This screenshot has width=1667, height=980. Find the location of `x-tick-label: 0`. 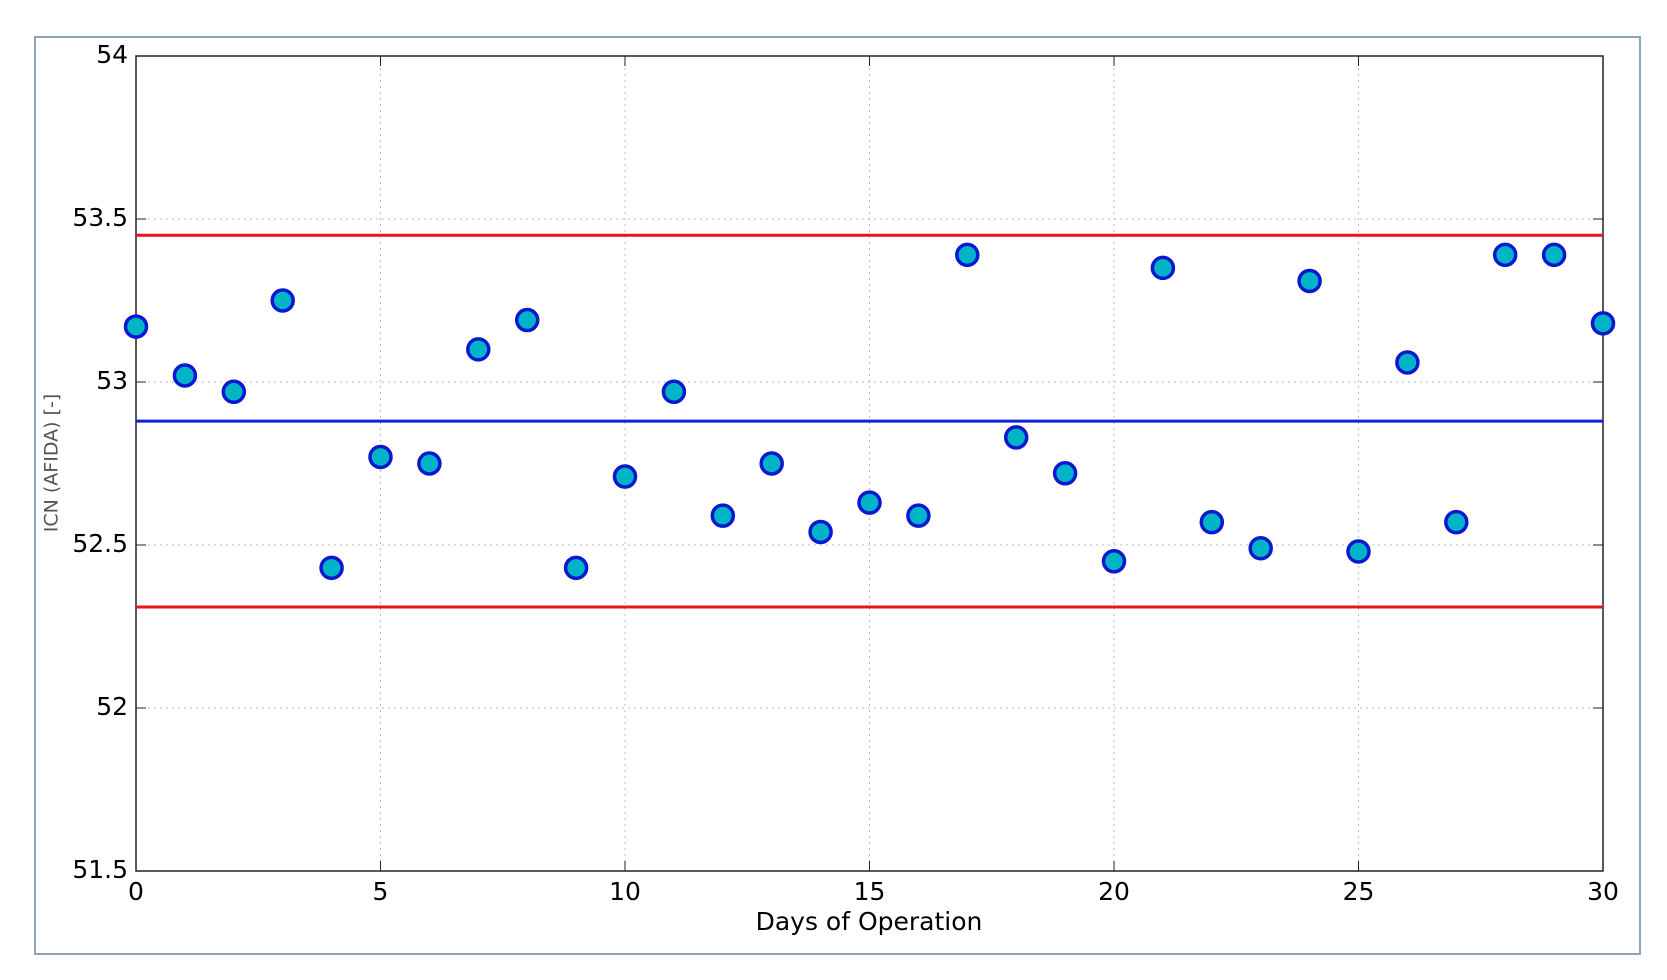

x-tick-label: 0 is located at coordinates (136, 891).